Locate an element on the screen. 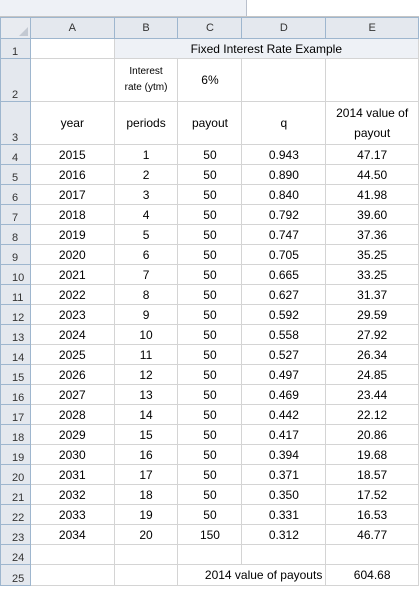 The height and width of the screenshot is (593, 419). row-header: 9 is located at coordinates (15, 254).